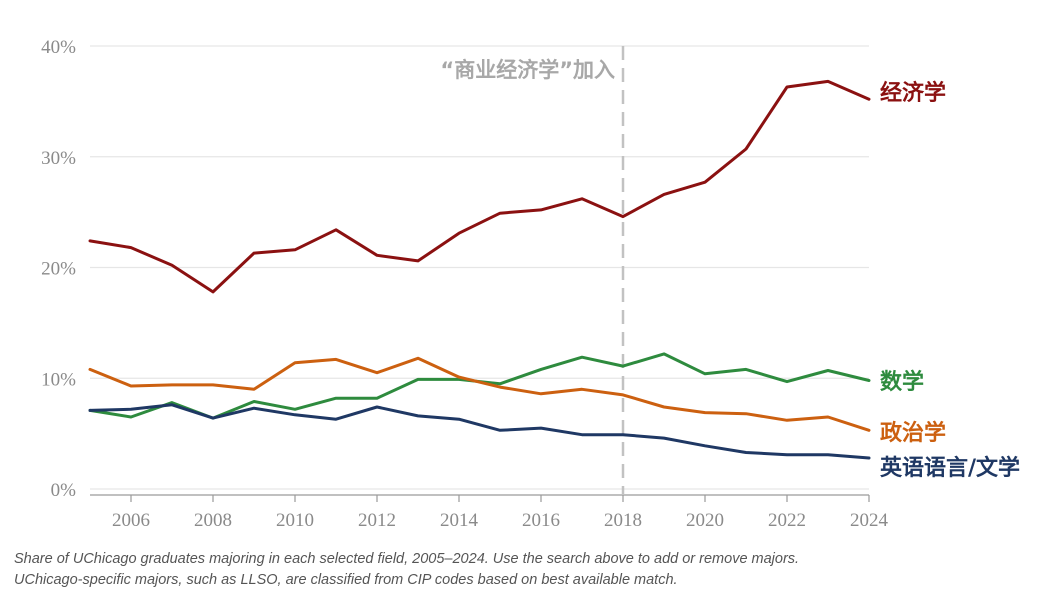 This screenshot has height=608, width=1061. Describe the element at coordinates (58, 47) in the screenshot. I see `y-tick-label: 40%` at that location.